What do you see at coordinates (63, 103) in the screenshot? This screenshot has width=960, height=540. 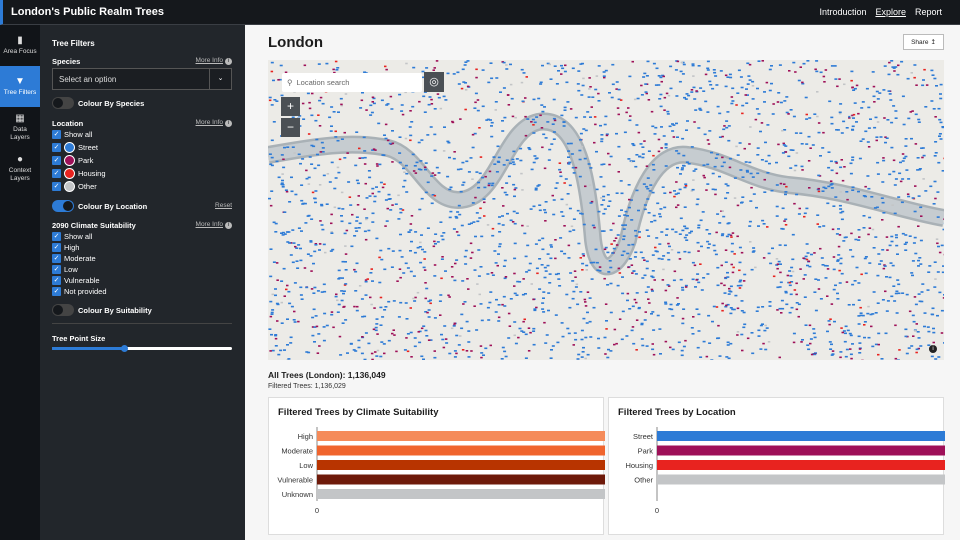 I see `colour-by-species-toggle` at bounding box center [63, 103].